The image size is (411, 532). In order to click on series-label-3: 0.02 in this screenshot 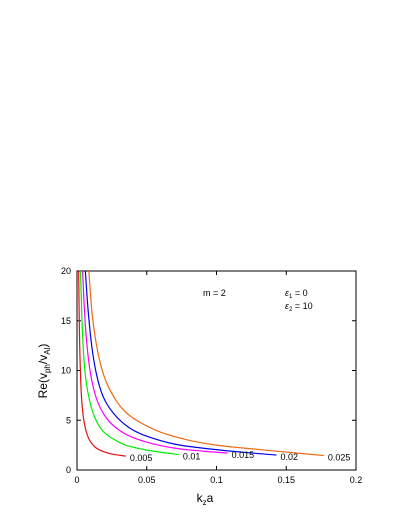, I will do `click(289, 457)`.